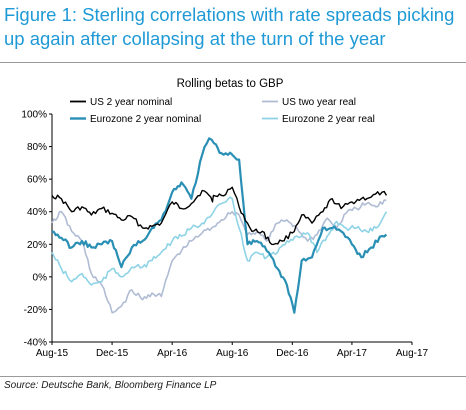 The width and height of the screenshot is (466, 410). Describe the element at coordinates (37, 212) in the screenshot. I see `y-tick-label: 40%` at that location.